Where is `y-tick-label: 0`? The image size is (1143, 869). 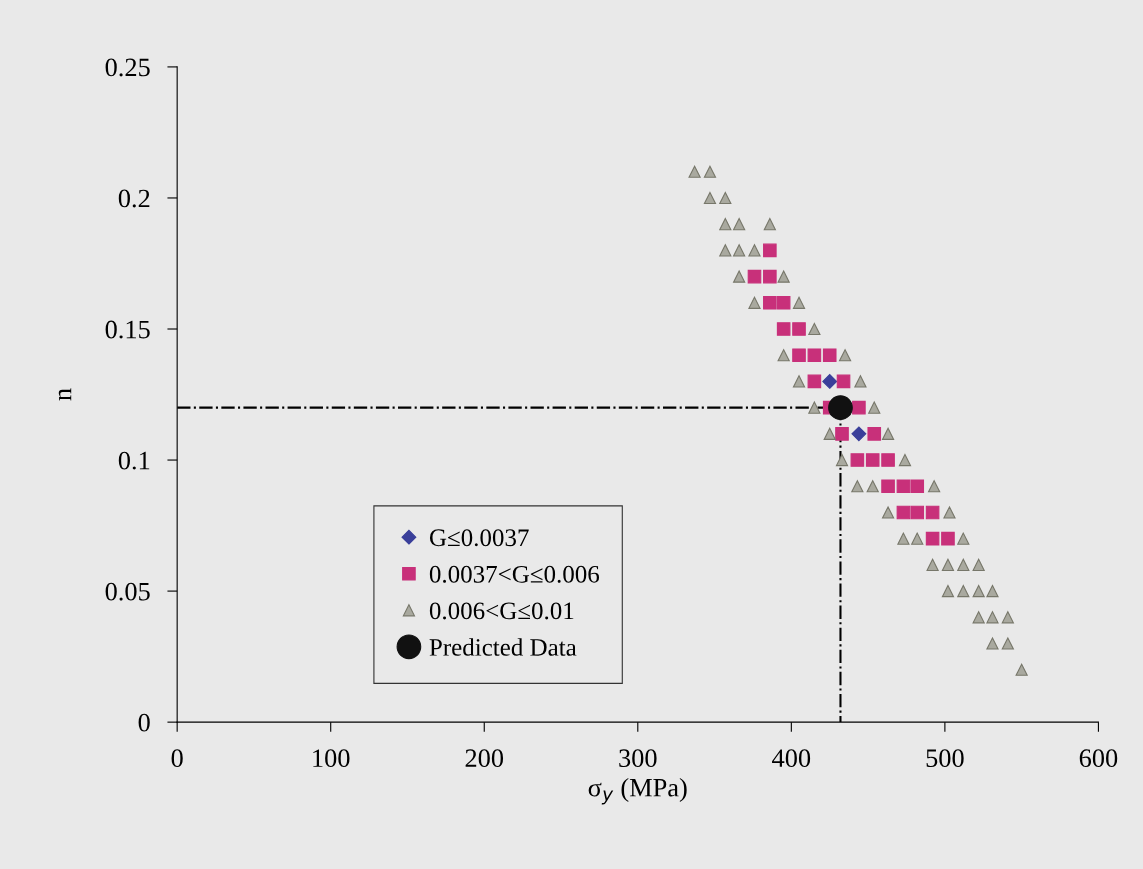
y-tick-label: 0 is located at coordinates (144, 722).